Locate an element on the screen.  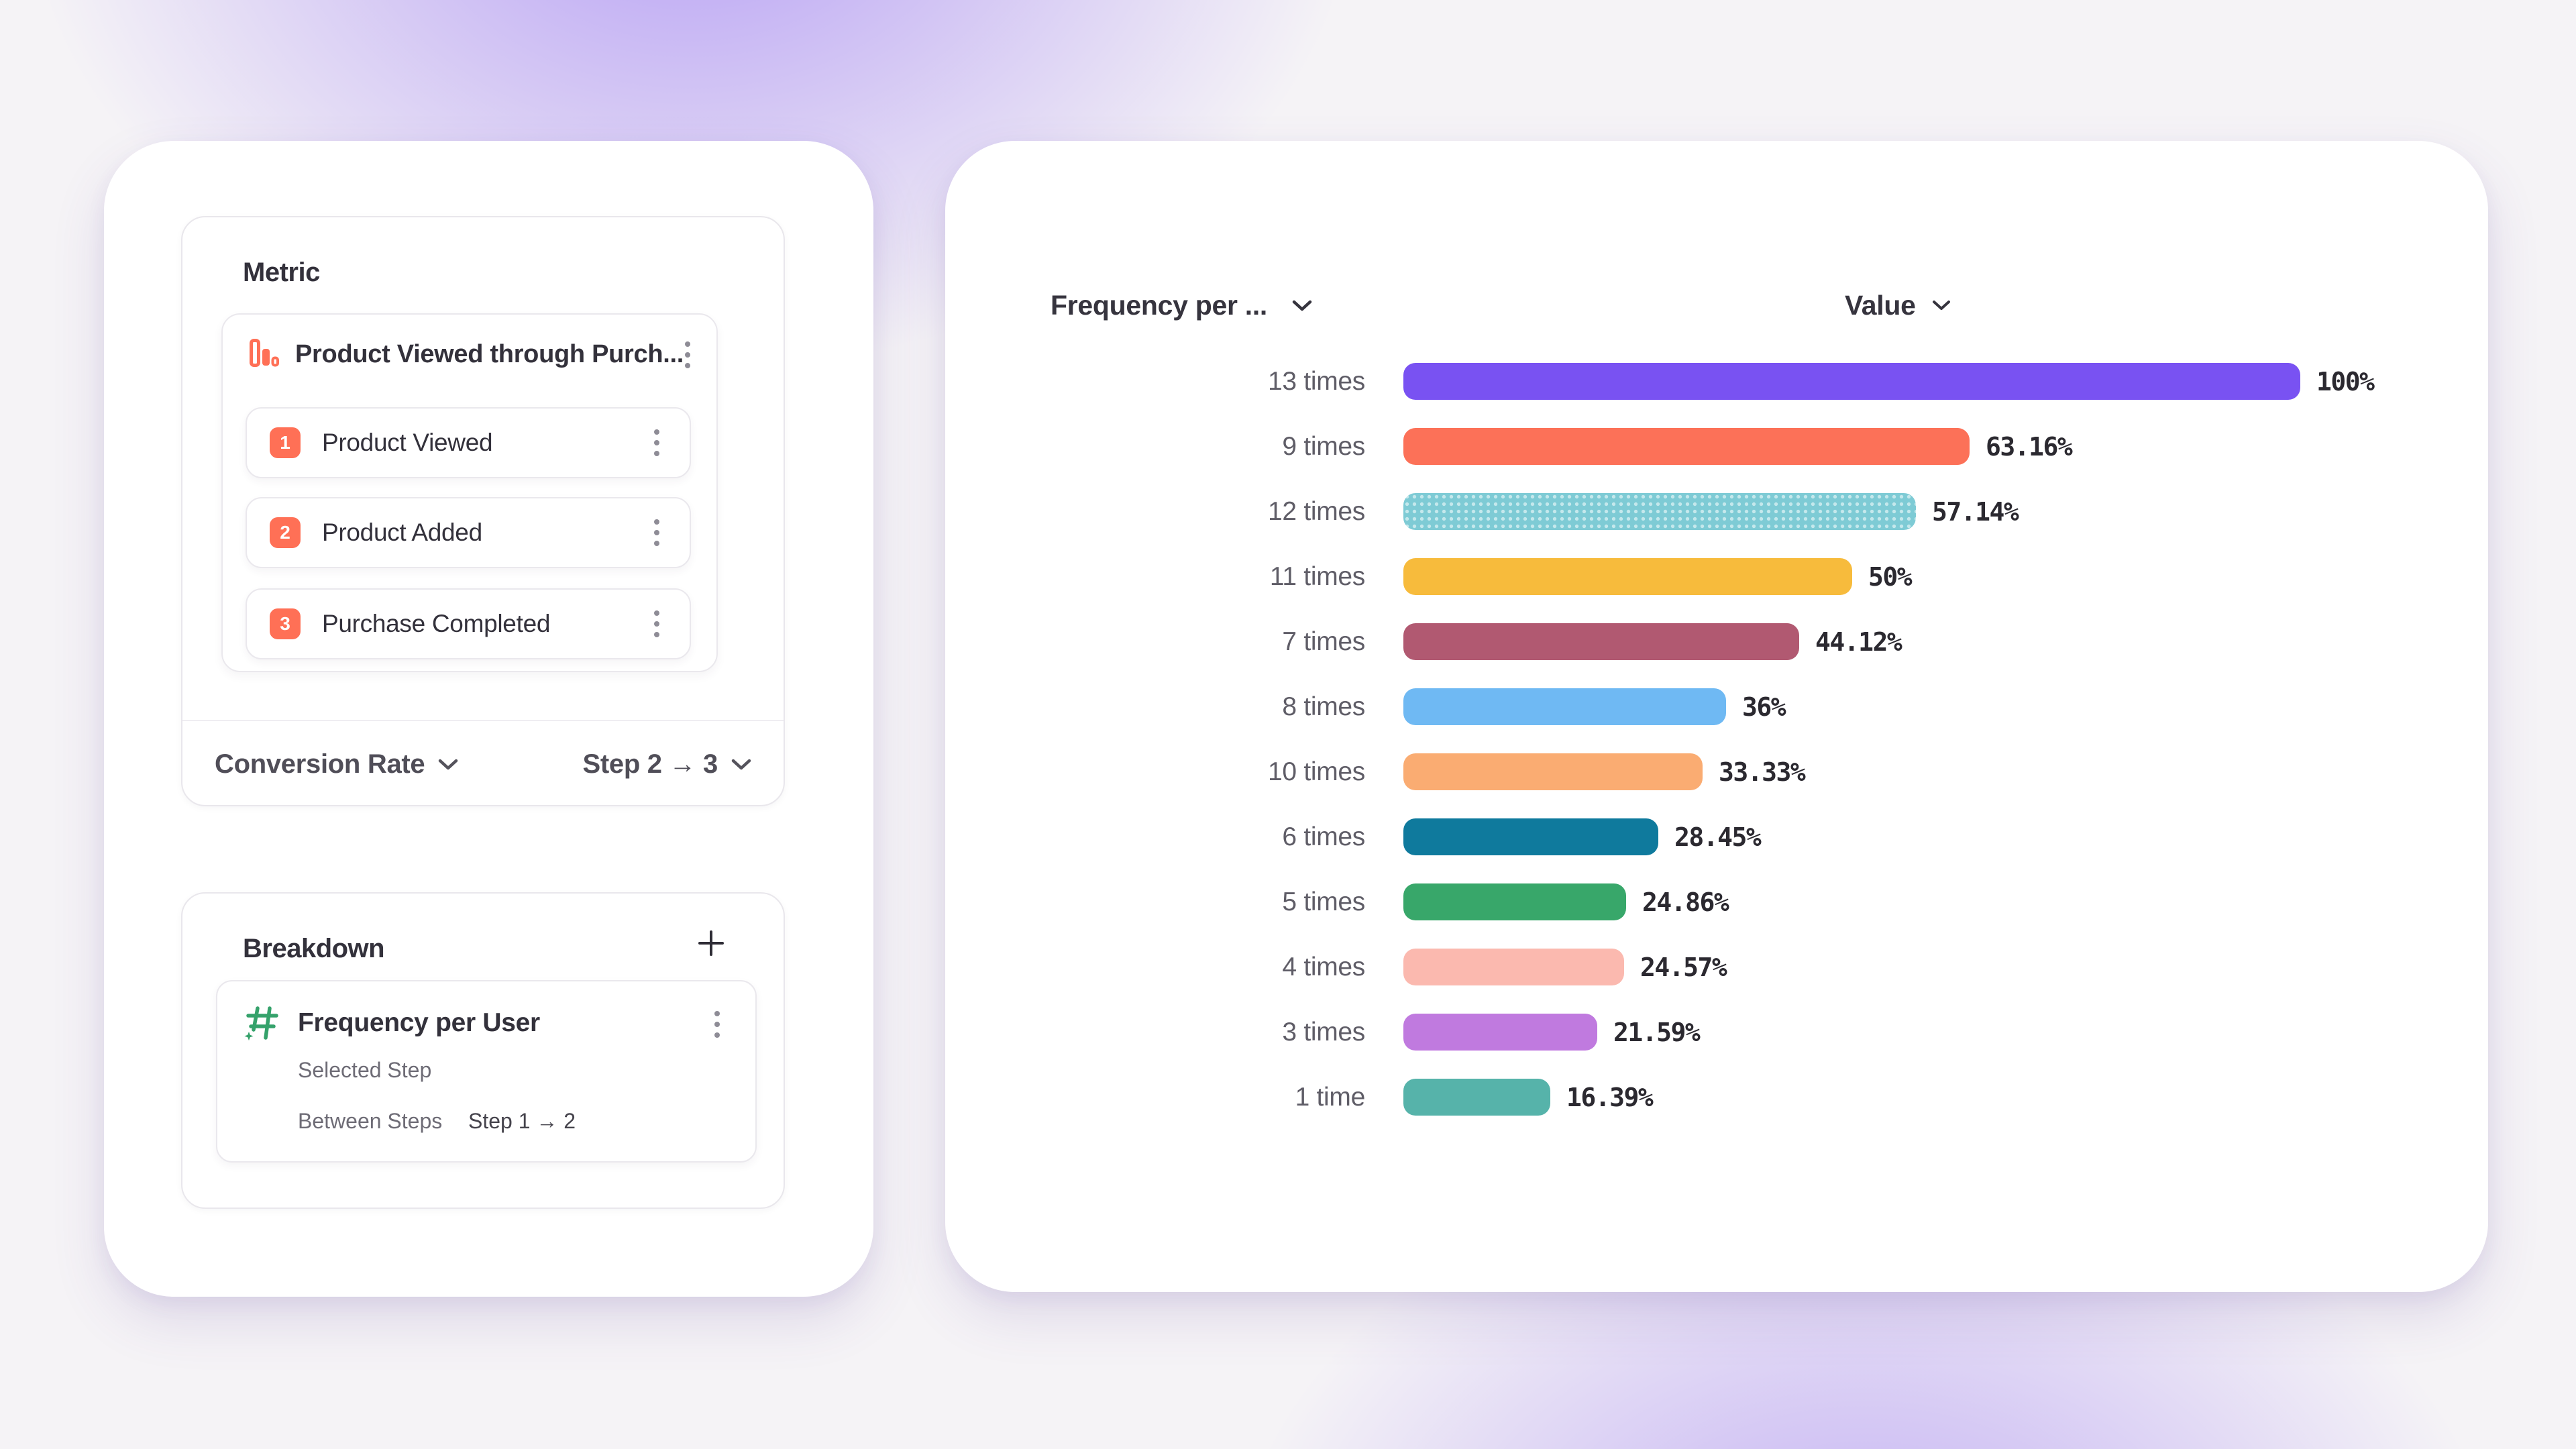
value-label: 21.59% is located at coordinates (1657, 1032).